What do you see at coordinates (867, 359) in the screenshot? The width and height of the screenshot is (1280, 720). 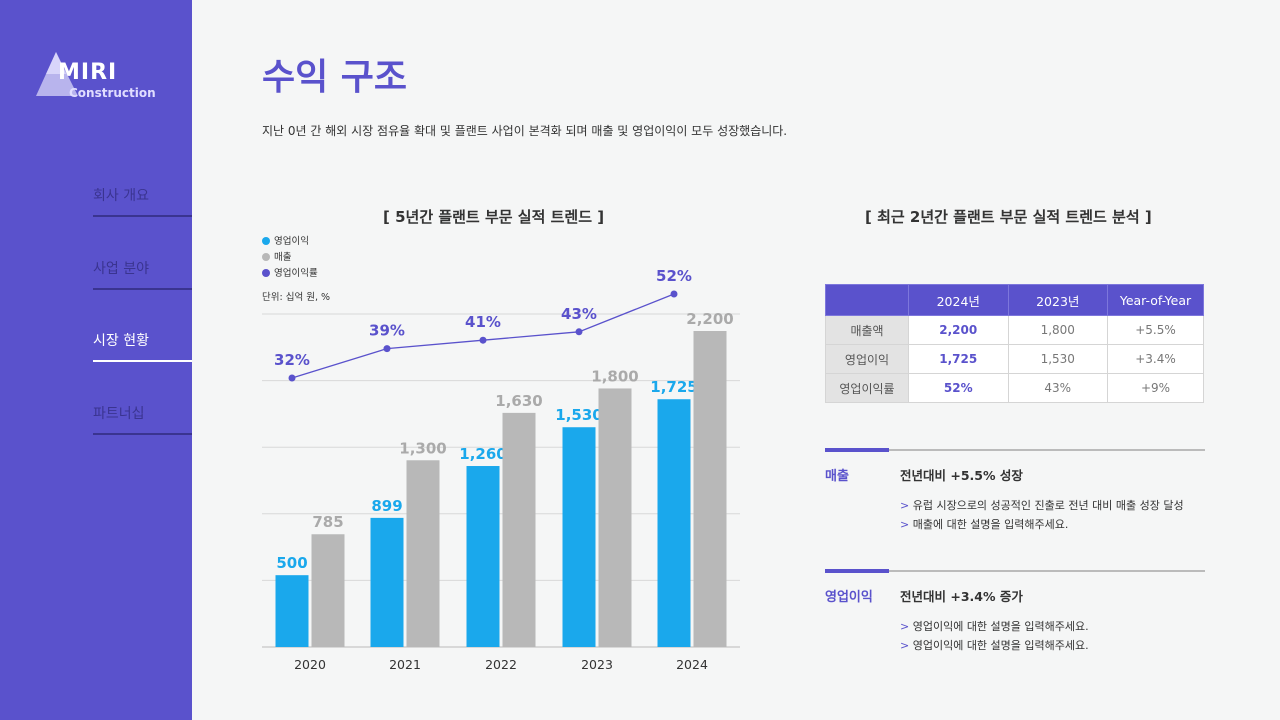 I see `table-cell: 영업이익` at bounding box center [867, 359].